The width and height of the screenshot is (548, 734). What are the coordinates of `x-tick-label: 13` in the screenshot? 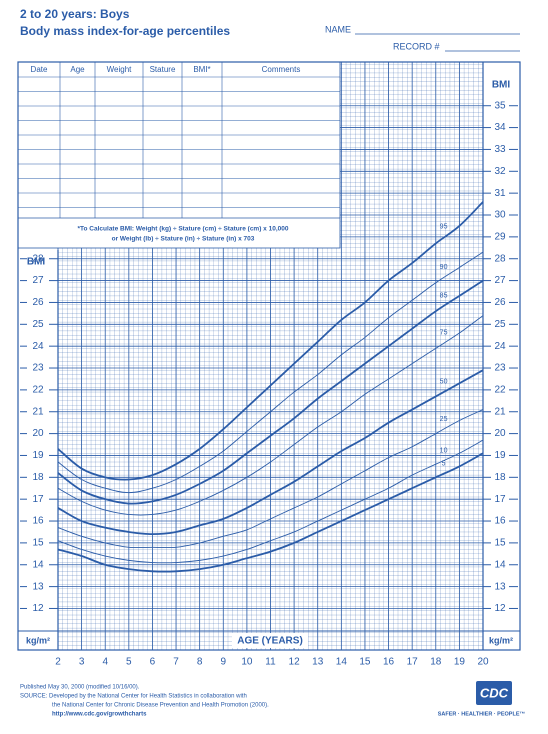 It's located at (318, 662).